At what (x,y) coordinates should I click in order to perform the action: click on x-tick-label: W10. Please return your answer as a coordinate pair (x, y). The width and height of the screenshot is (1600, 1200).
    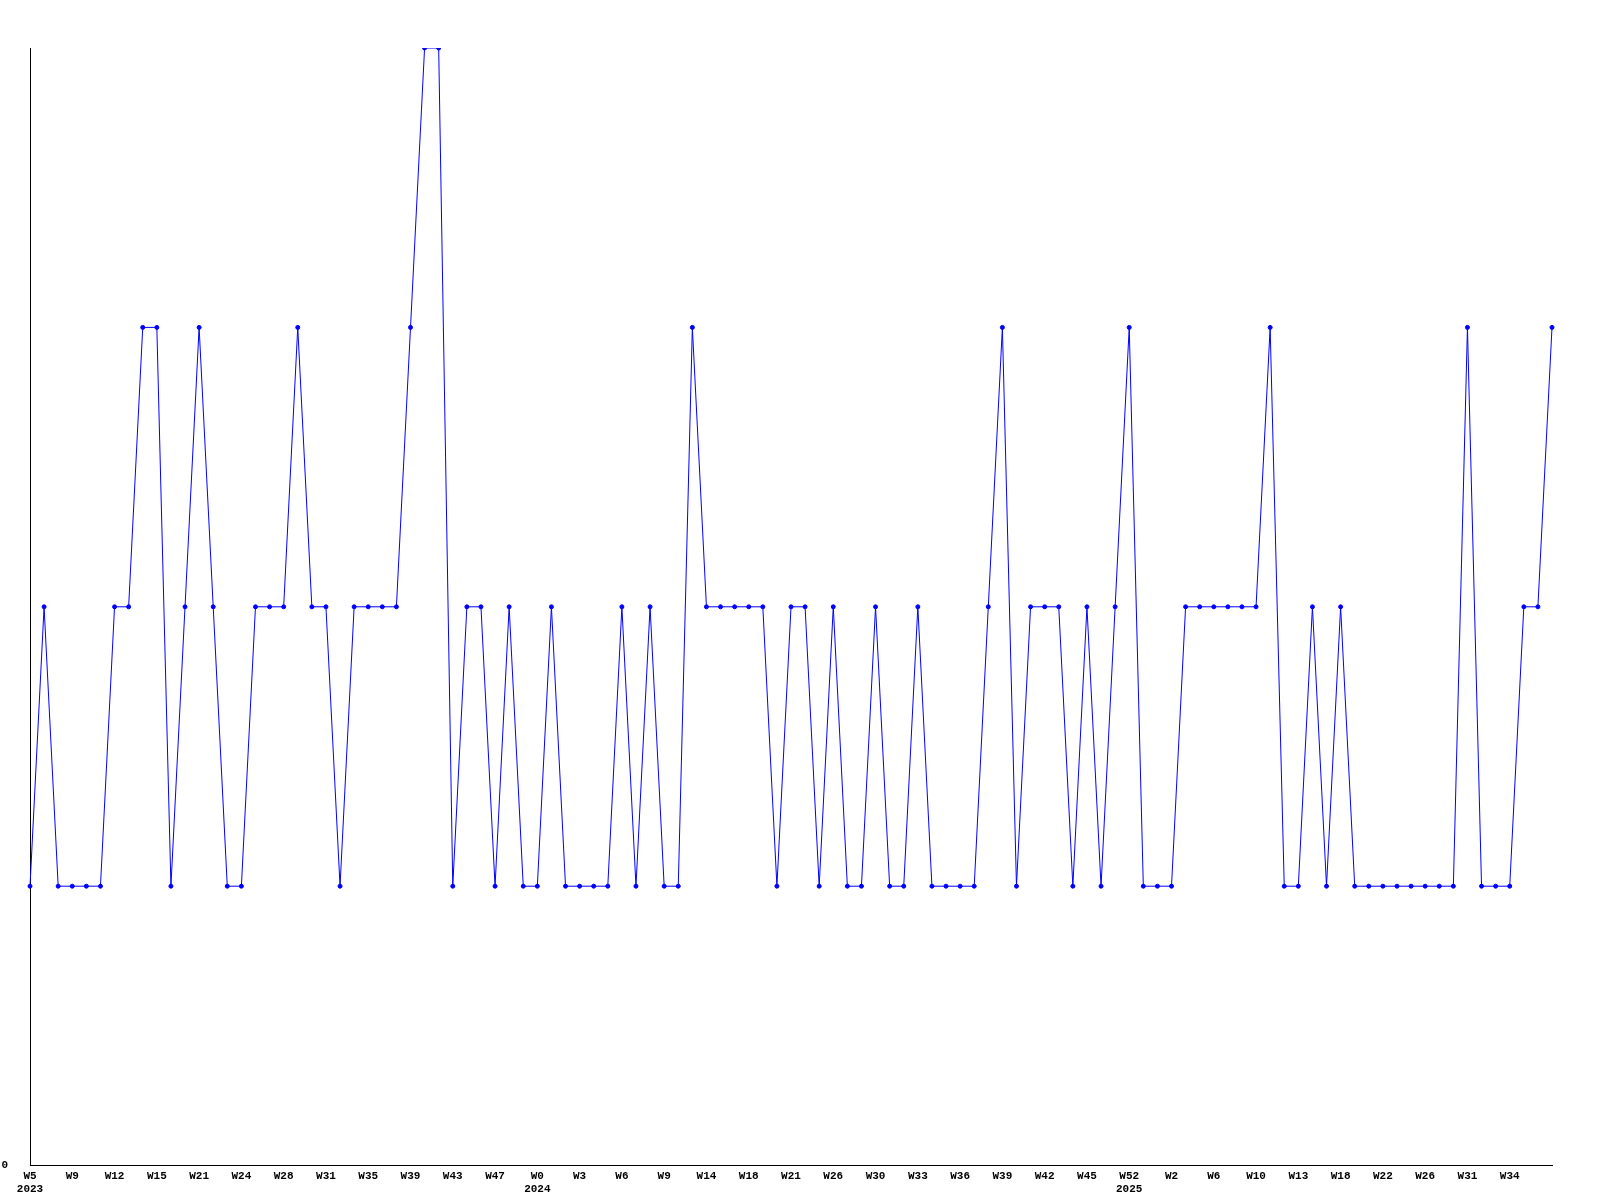
    Looking at the image, I should click on (1256, 1175).